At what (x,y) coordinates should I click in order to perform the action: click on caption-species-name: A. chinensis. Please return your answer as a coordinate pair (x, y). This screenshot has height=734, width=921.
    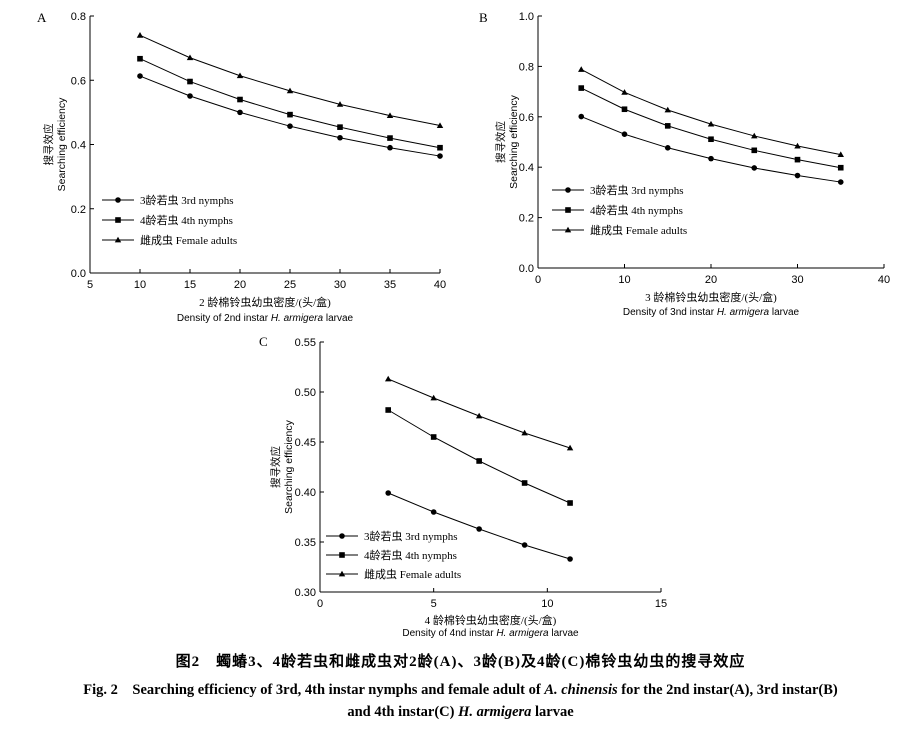
    Looking at the image, I should click on (581, 690).